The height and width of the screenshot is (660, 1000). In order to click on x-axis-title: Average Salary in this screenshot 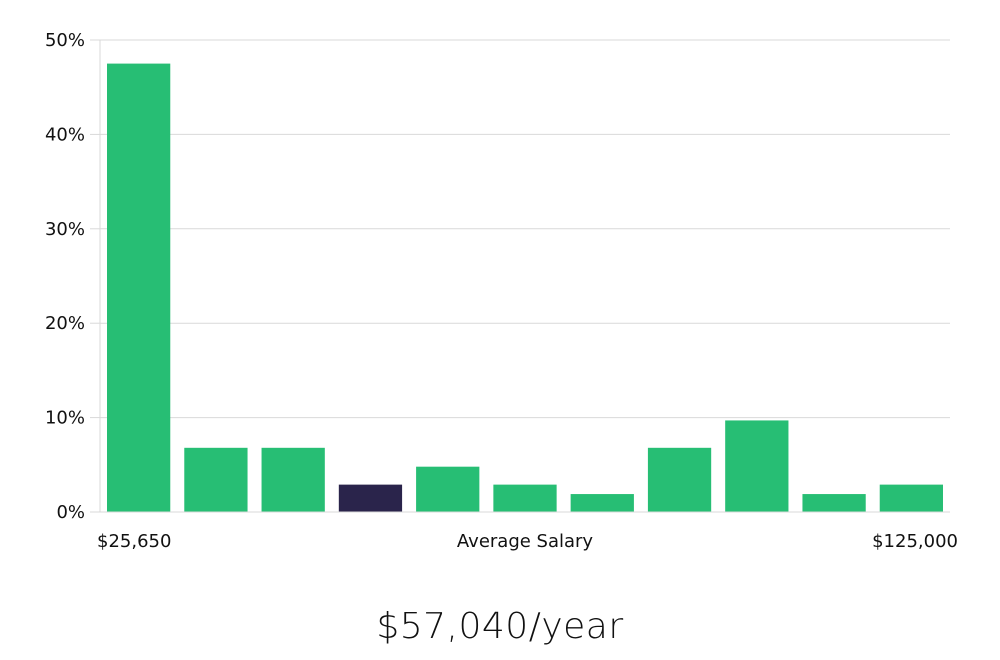, I will do `click(525, 541)`.